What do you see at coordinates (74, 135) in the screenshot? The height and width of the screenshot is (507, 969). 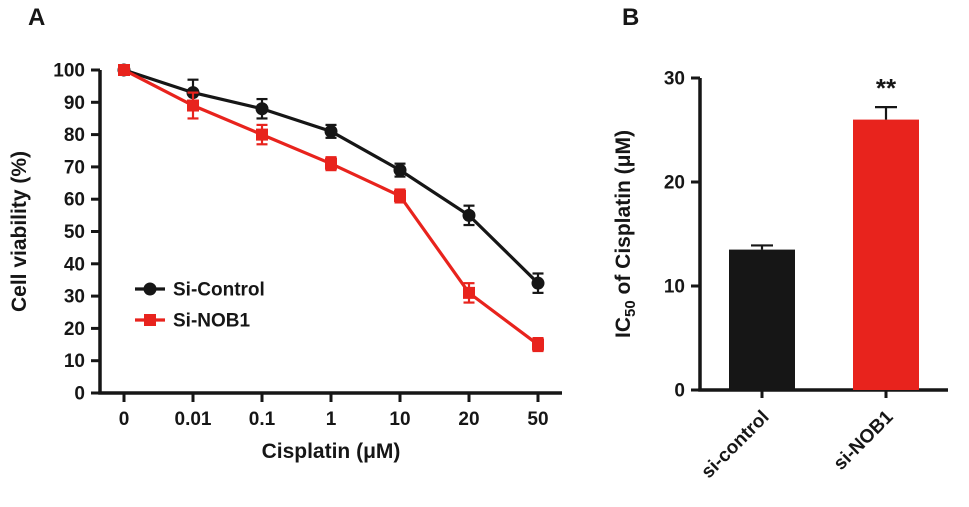 I see `svg-text: 80` at bounding box center [74, 135].